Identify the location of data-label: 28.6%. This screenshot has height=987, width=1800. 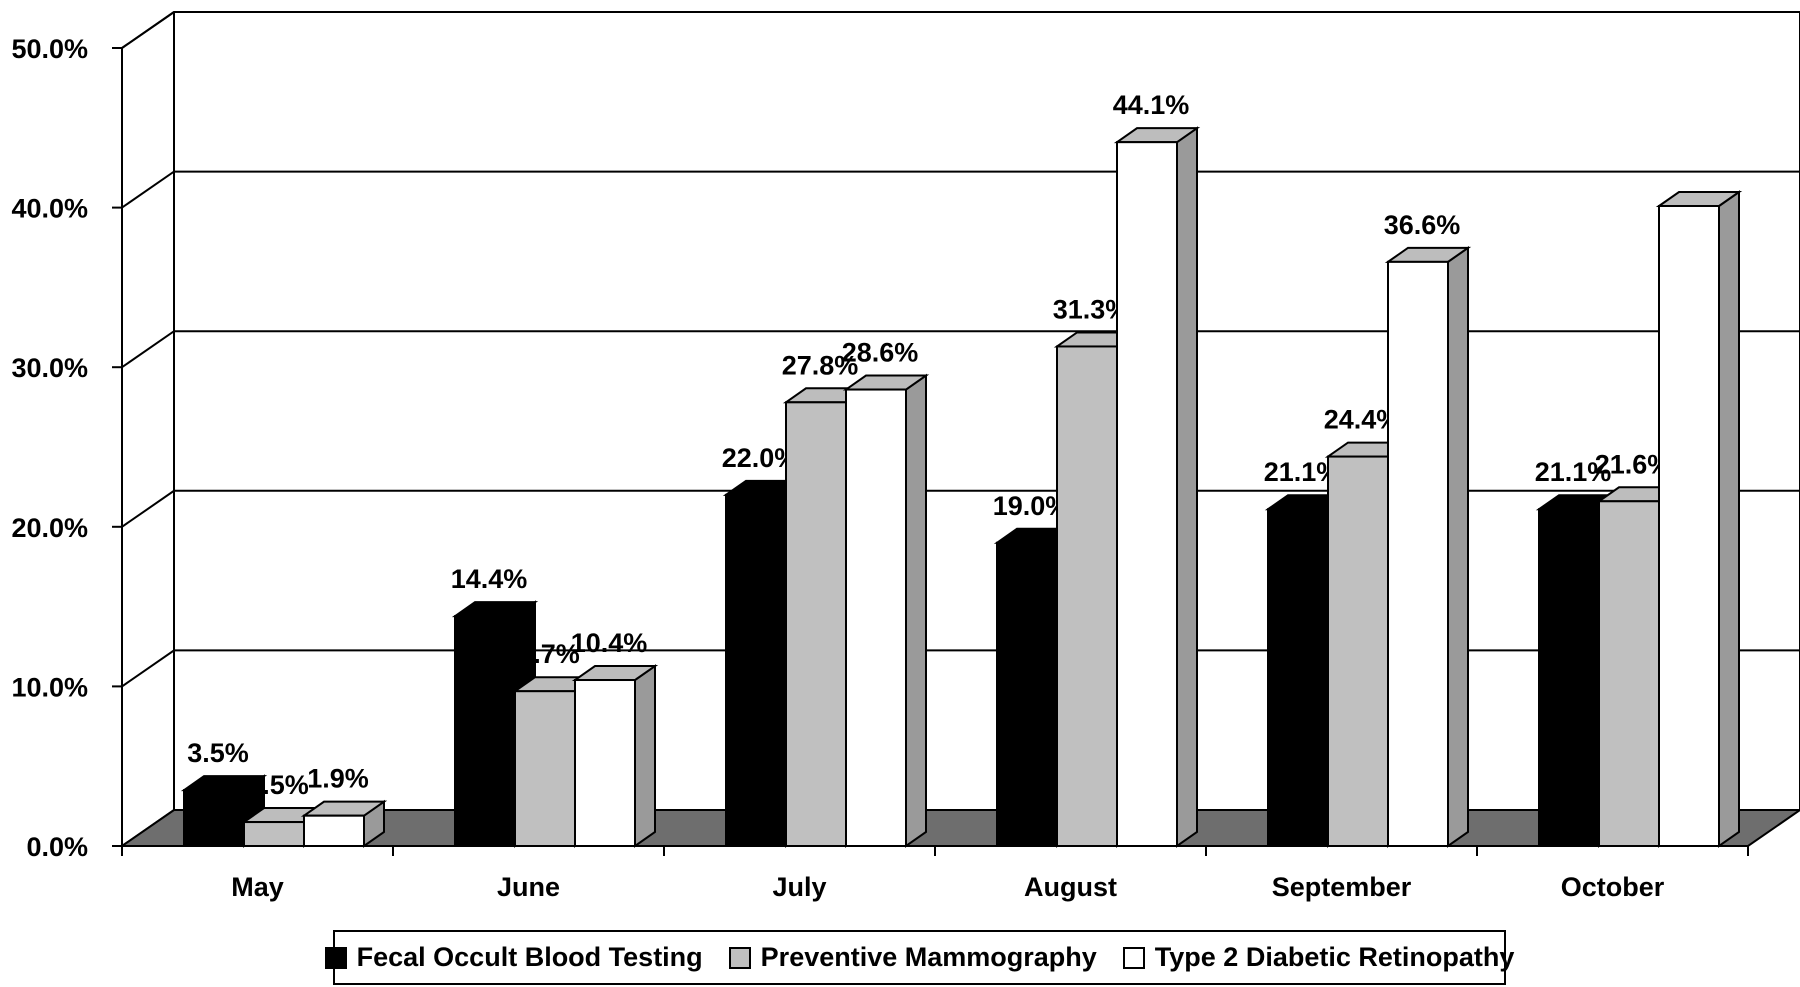
(880, 353).